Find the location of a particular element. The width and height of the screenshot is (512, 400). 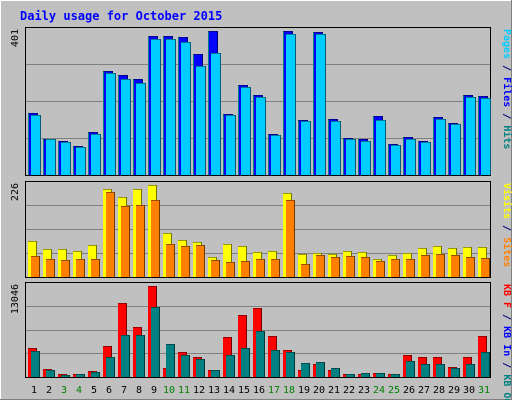

x-tick-label: 12 is located at coordinates (199, 390).